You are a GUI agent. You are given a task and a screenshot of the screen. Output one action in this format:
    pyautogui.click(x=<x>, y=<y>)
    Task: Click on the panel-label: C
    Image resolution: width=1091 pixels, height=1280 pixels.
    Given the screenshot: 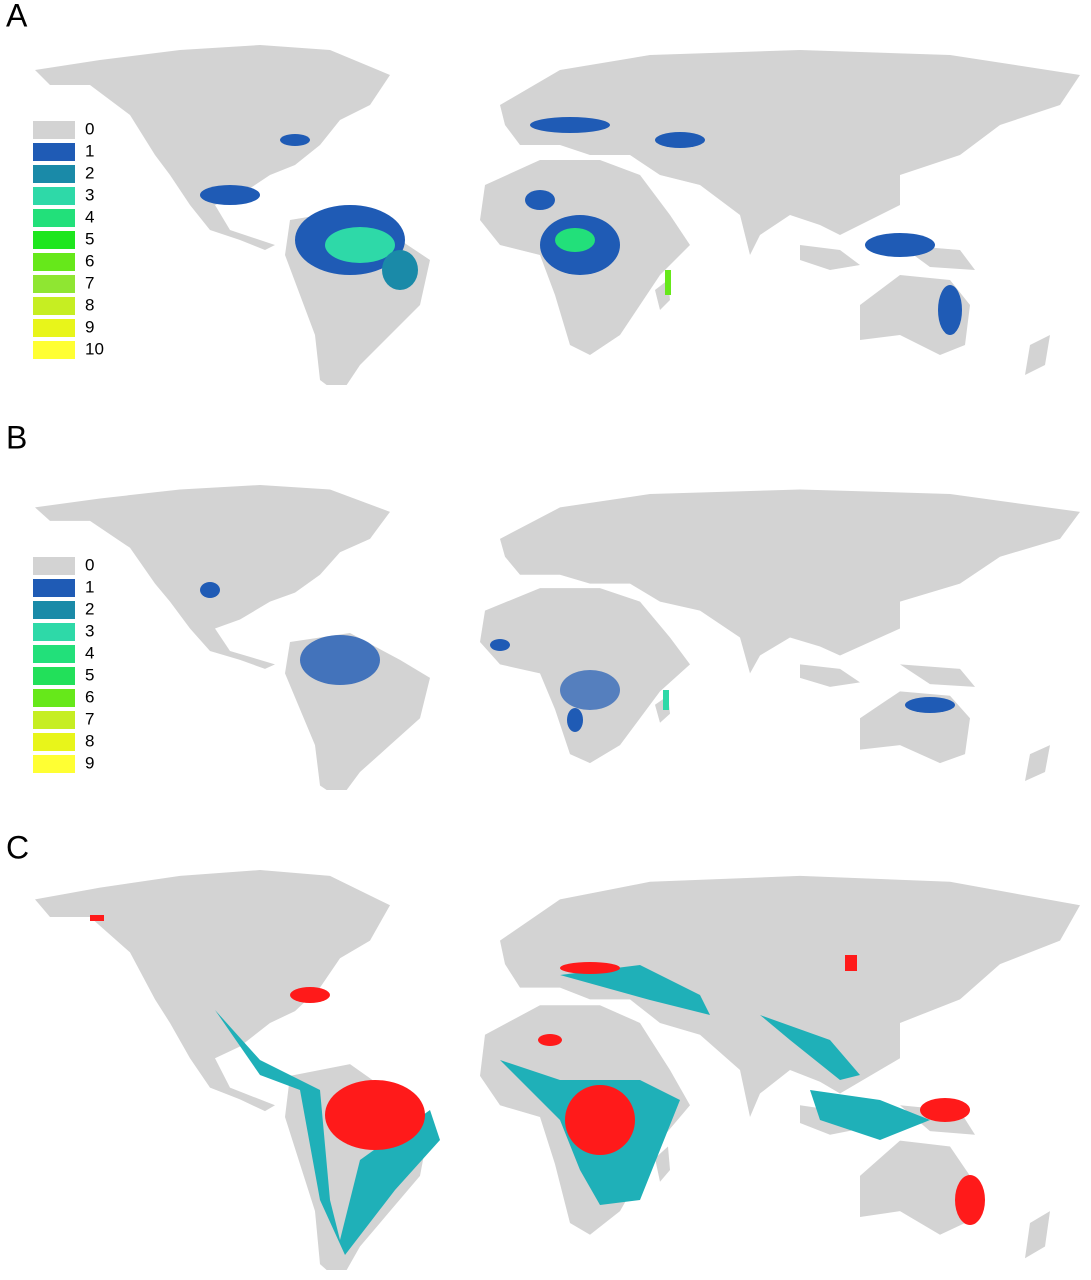 What is the action you would take?
    pyautogui.click(x=17, y=847)
    